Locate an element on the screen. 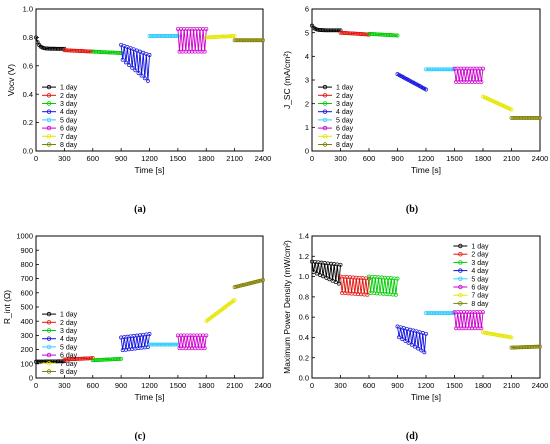 This screenshot has width=550, height=444. y-tick-label: 6 is located at coordinates (307, 9).